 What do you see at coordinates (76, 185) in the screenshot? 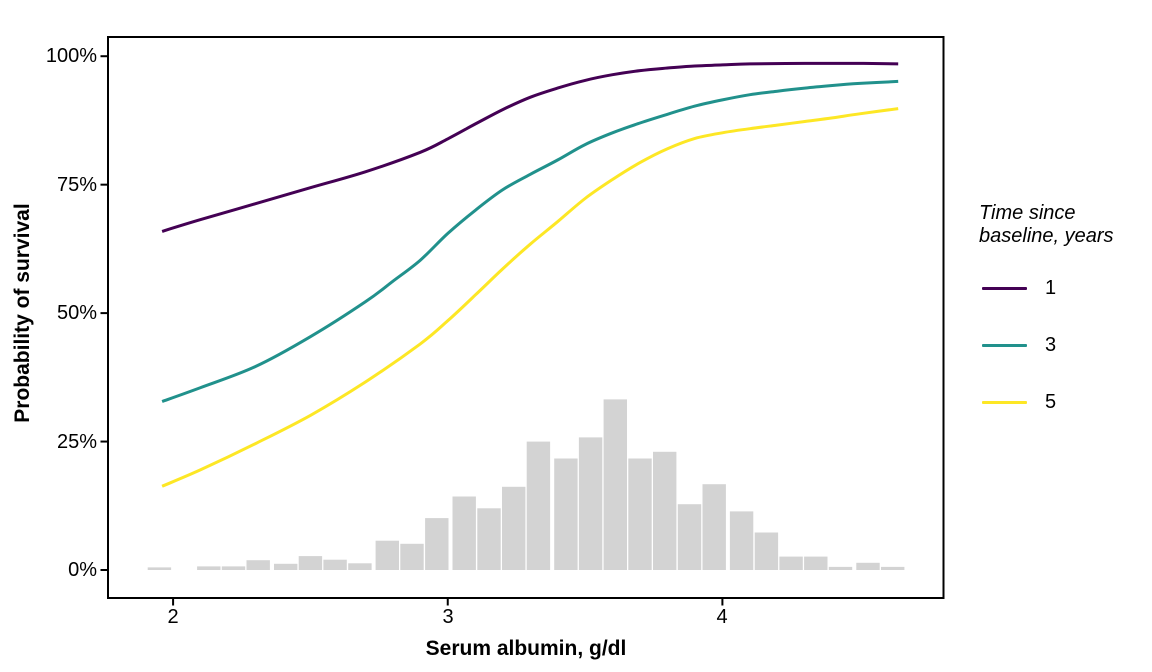
I see `y-tick-label: 75%` at bounding box center [76, 185].